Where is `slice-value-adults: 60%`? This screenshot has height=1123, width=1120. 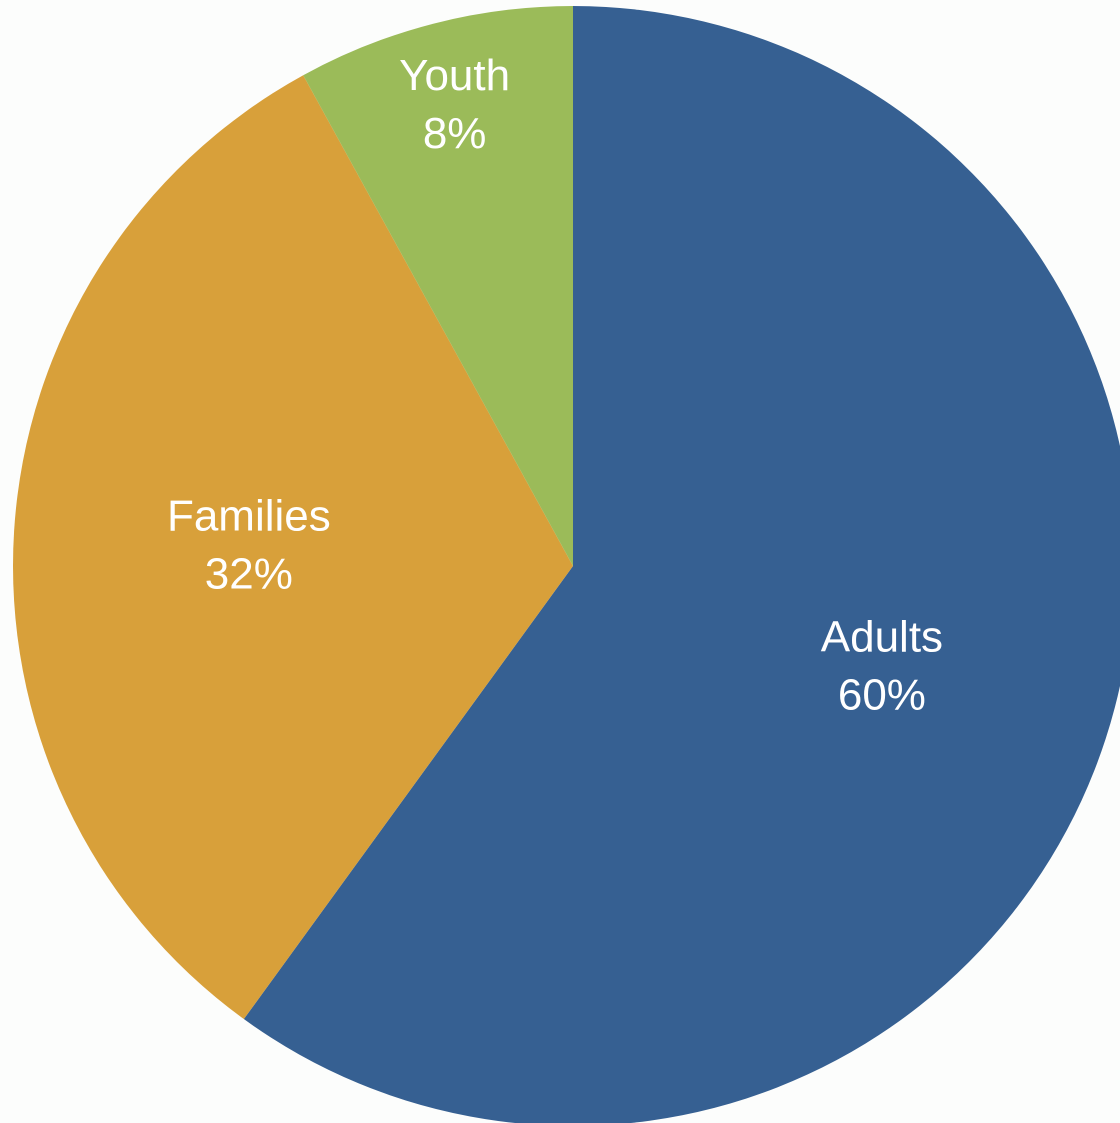
slice-value-adults: 60% is located at coordinates (882, 694).